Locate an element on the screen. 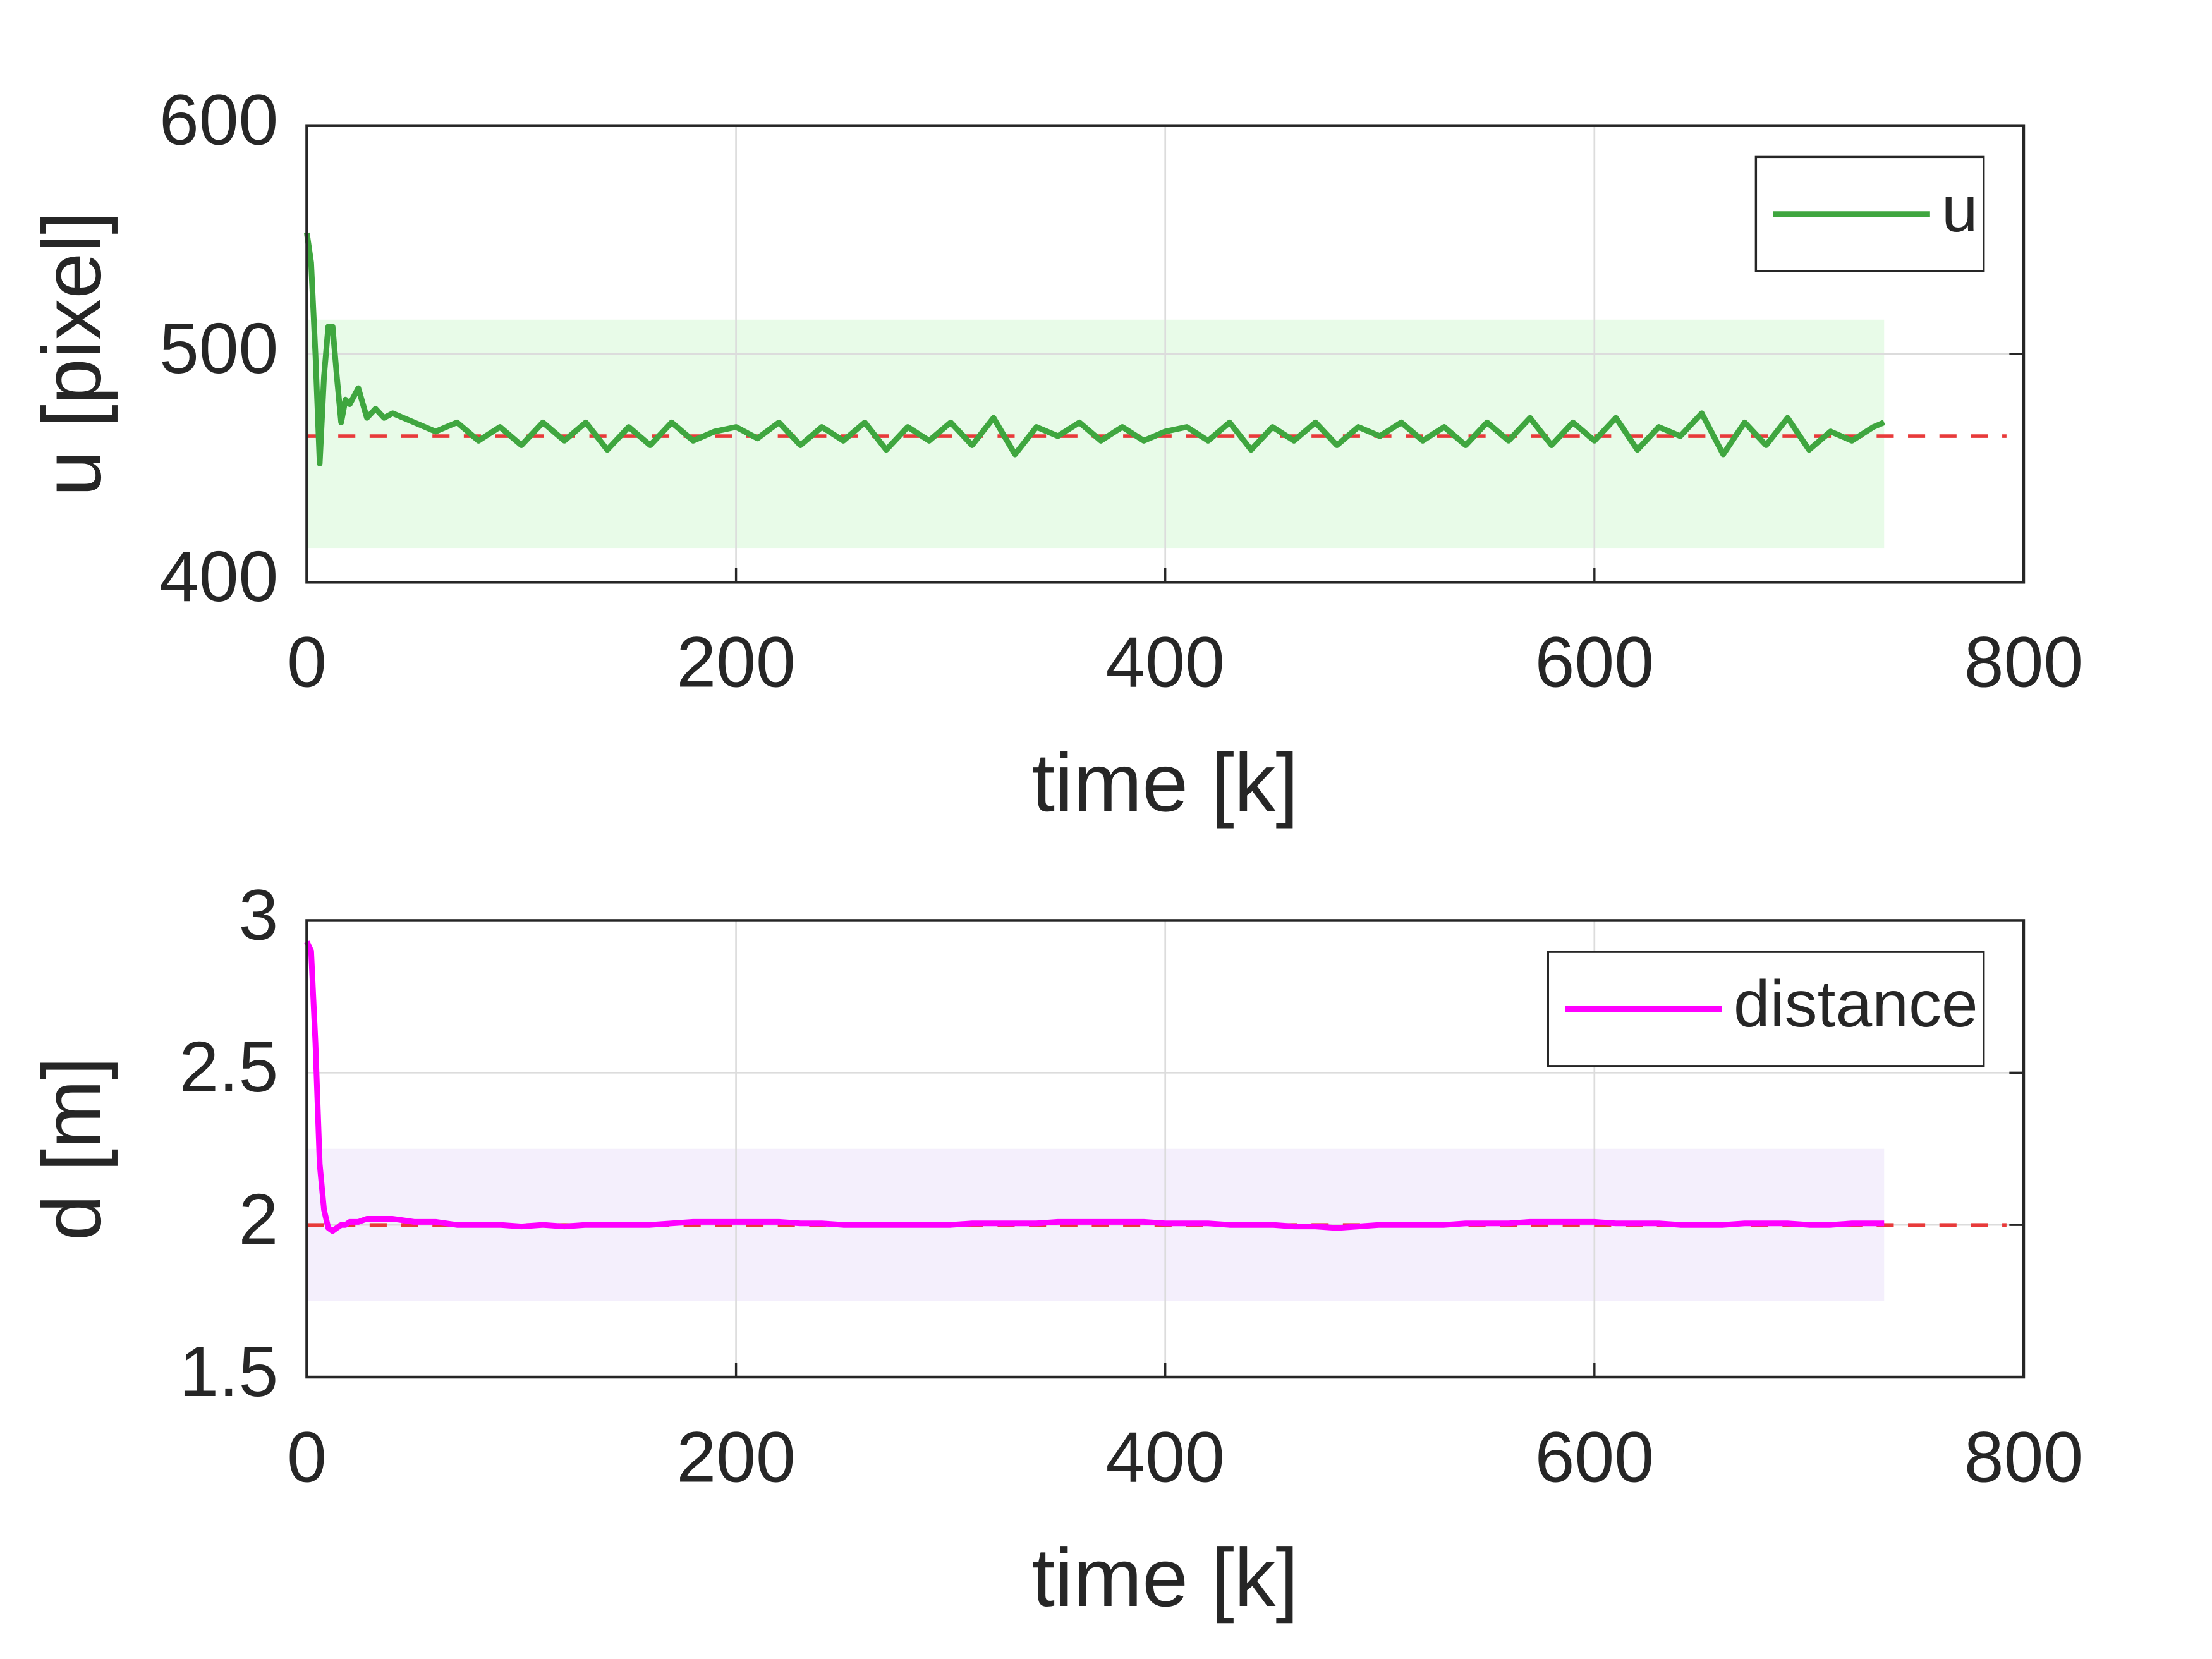 The height and width of the screenshot is (1659, 2212). y-tick-label: 2 is located at coordinates (259, 1219).